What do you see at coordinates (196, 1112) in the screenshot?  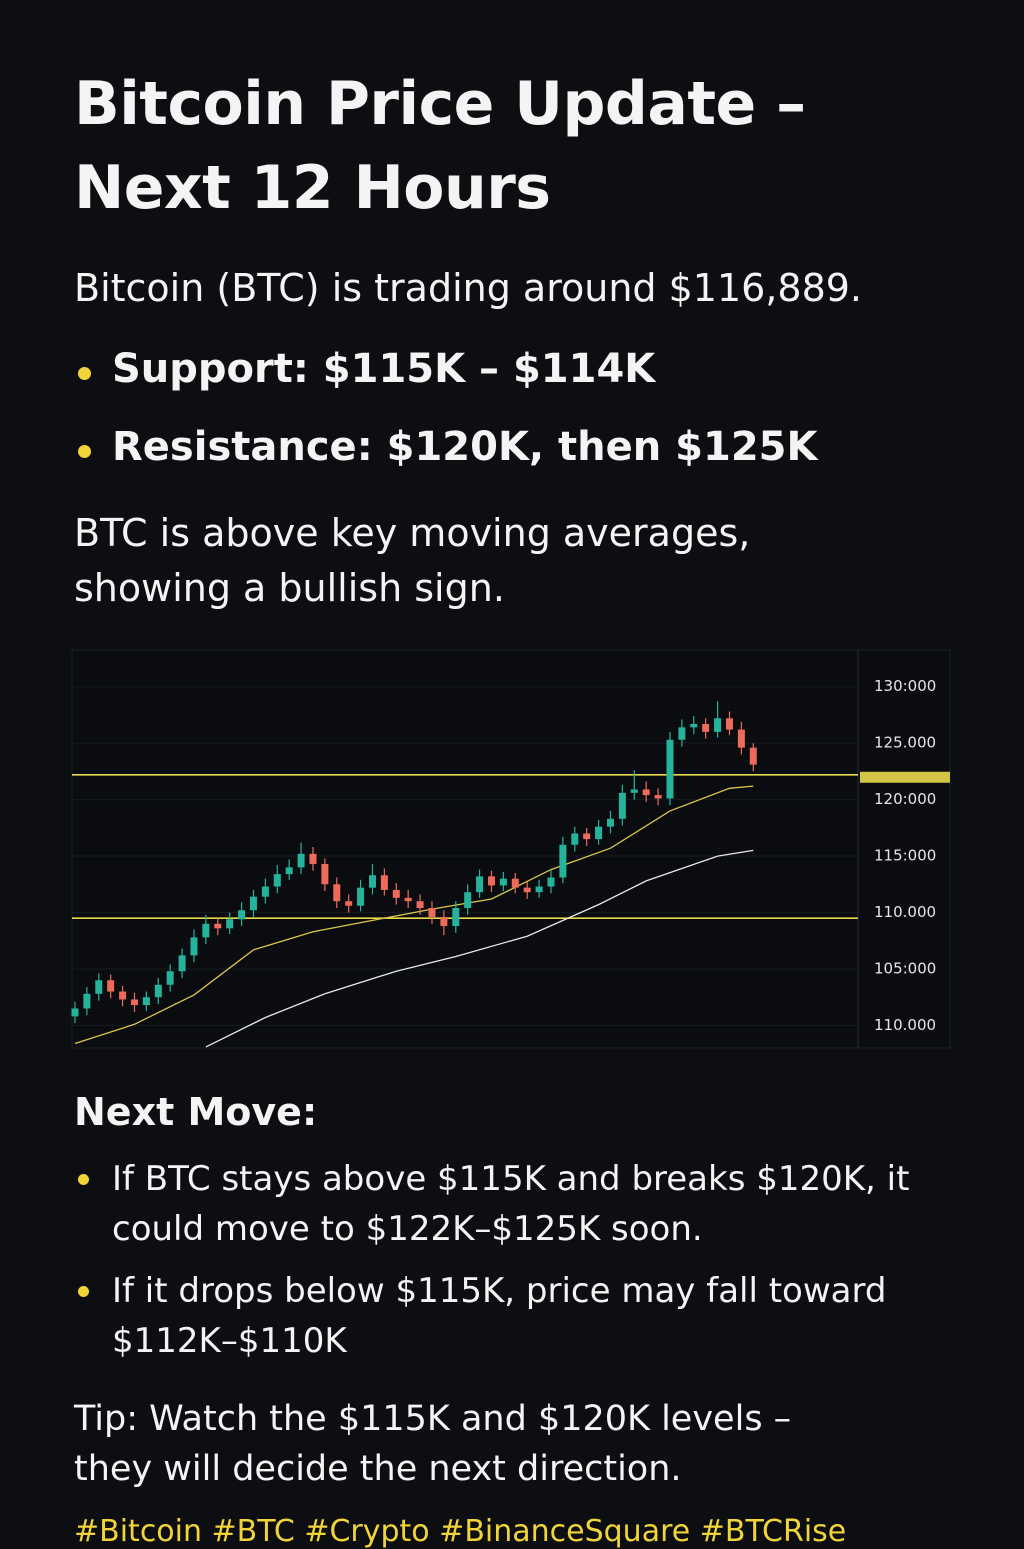 I see `next-move-heading: Next Move:` at bounding box center [196, 1112].